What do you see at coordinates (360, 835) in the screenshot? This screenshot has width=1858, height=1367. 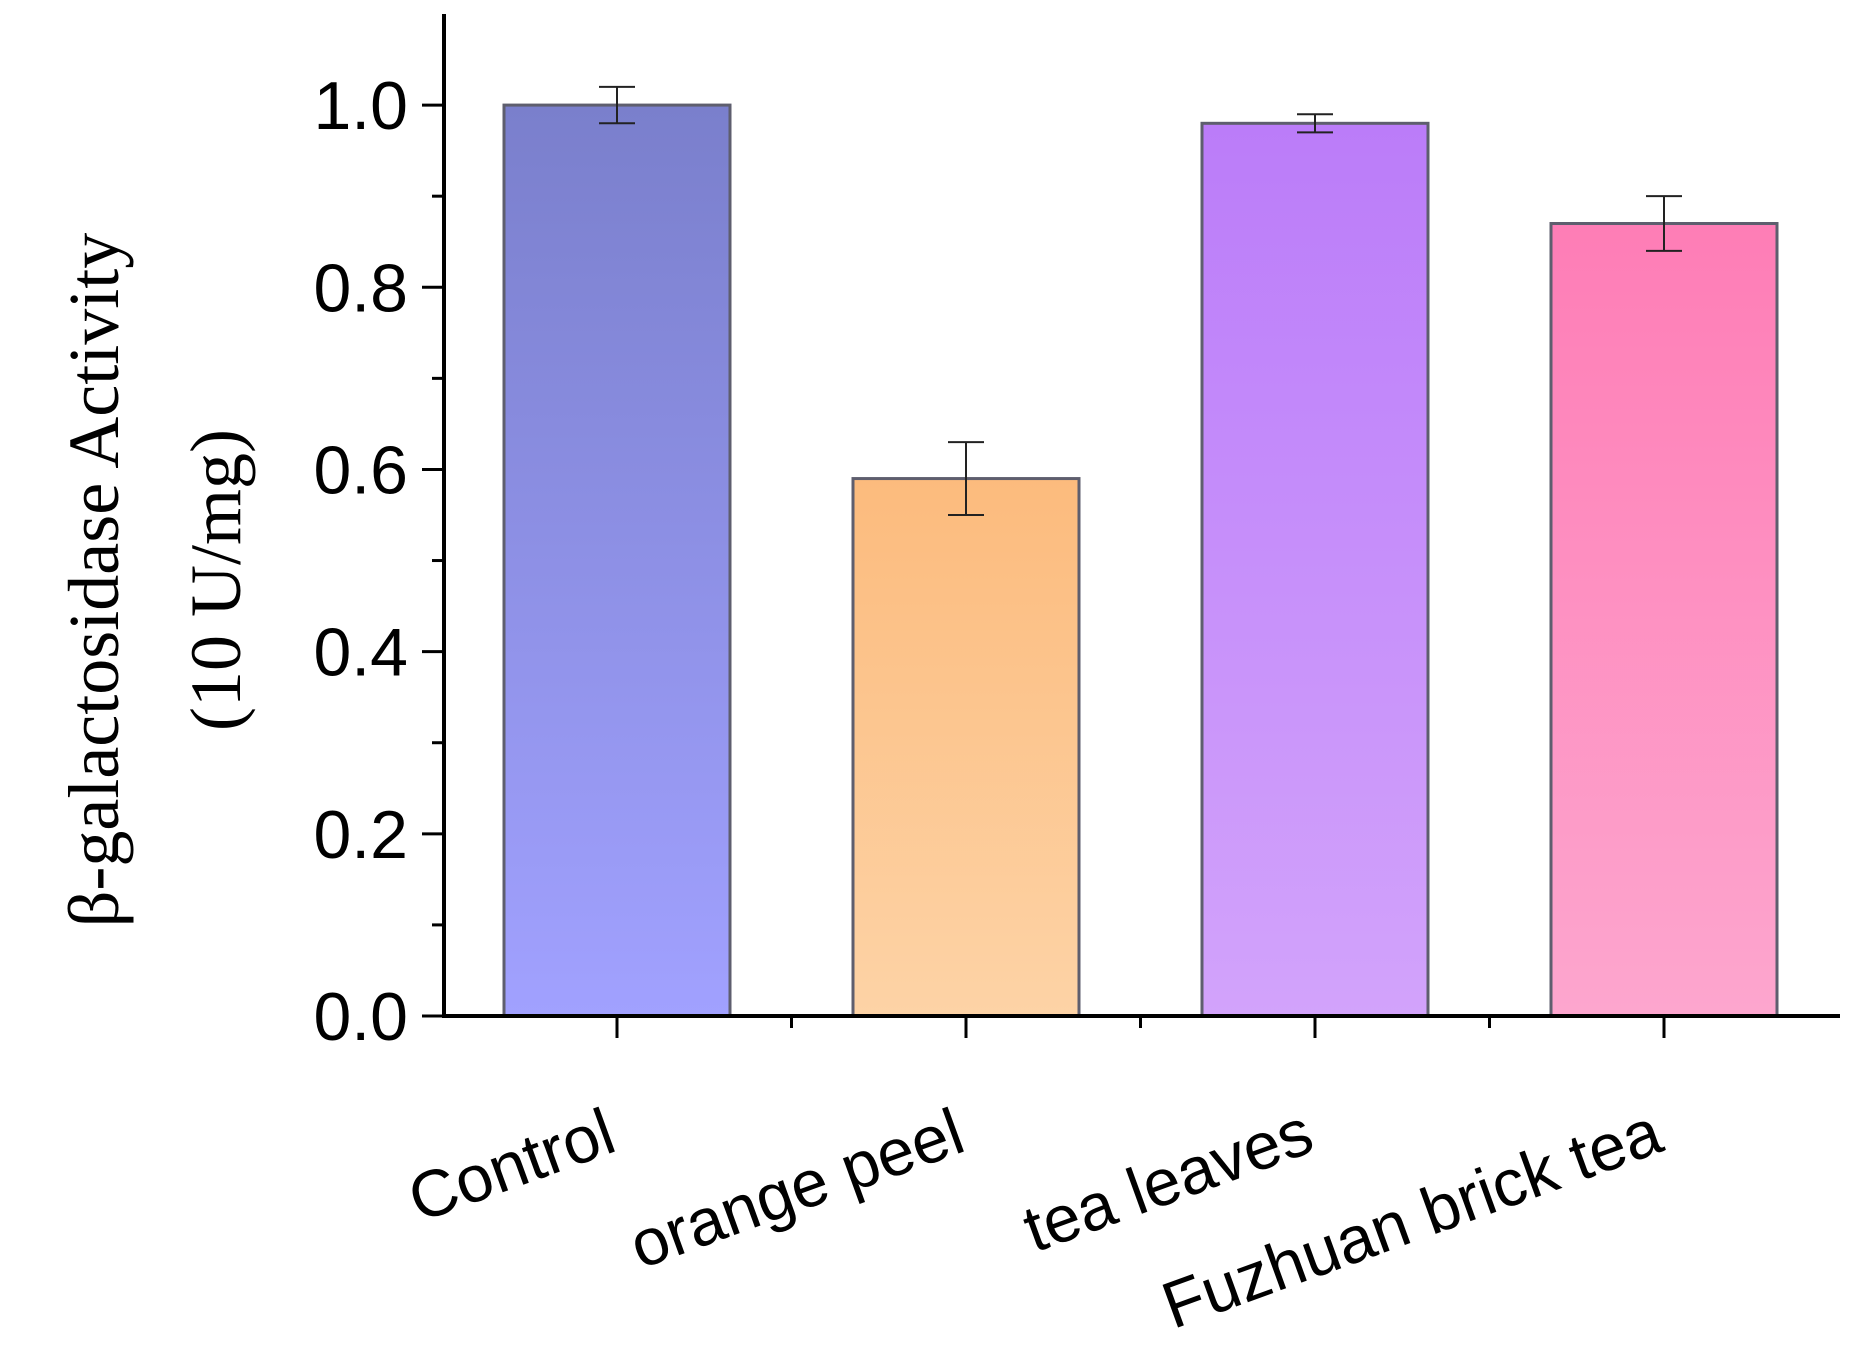 I see `y-tick-label: 0.2` at bounding box center [360, 835].